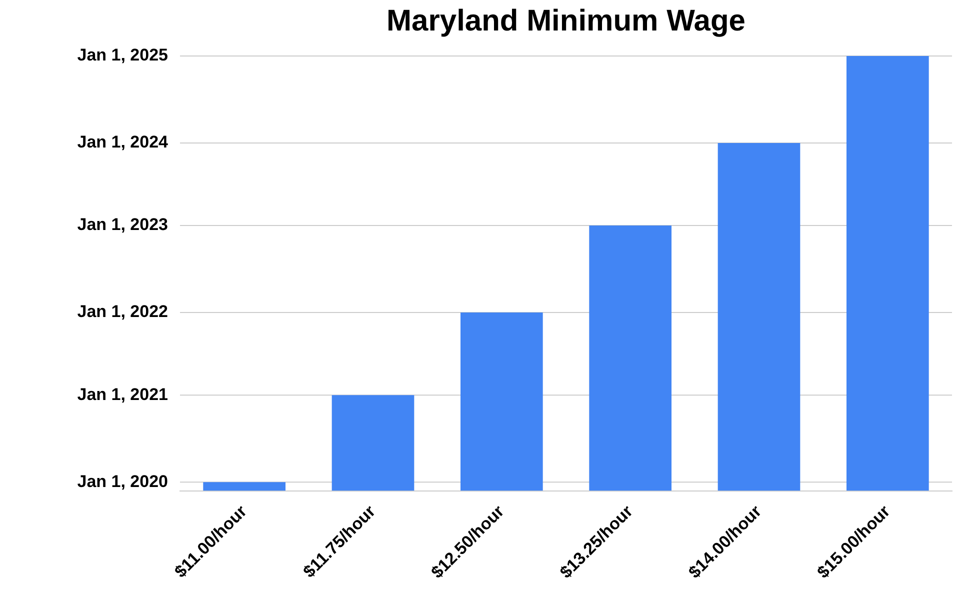  I want to click on ref-line-label: Jan 1, 2021, so click(122, 394).